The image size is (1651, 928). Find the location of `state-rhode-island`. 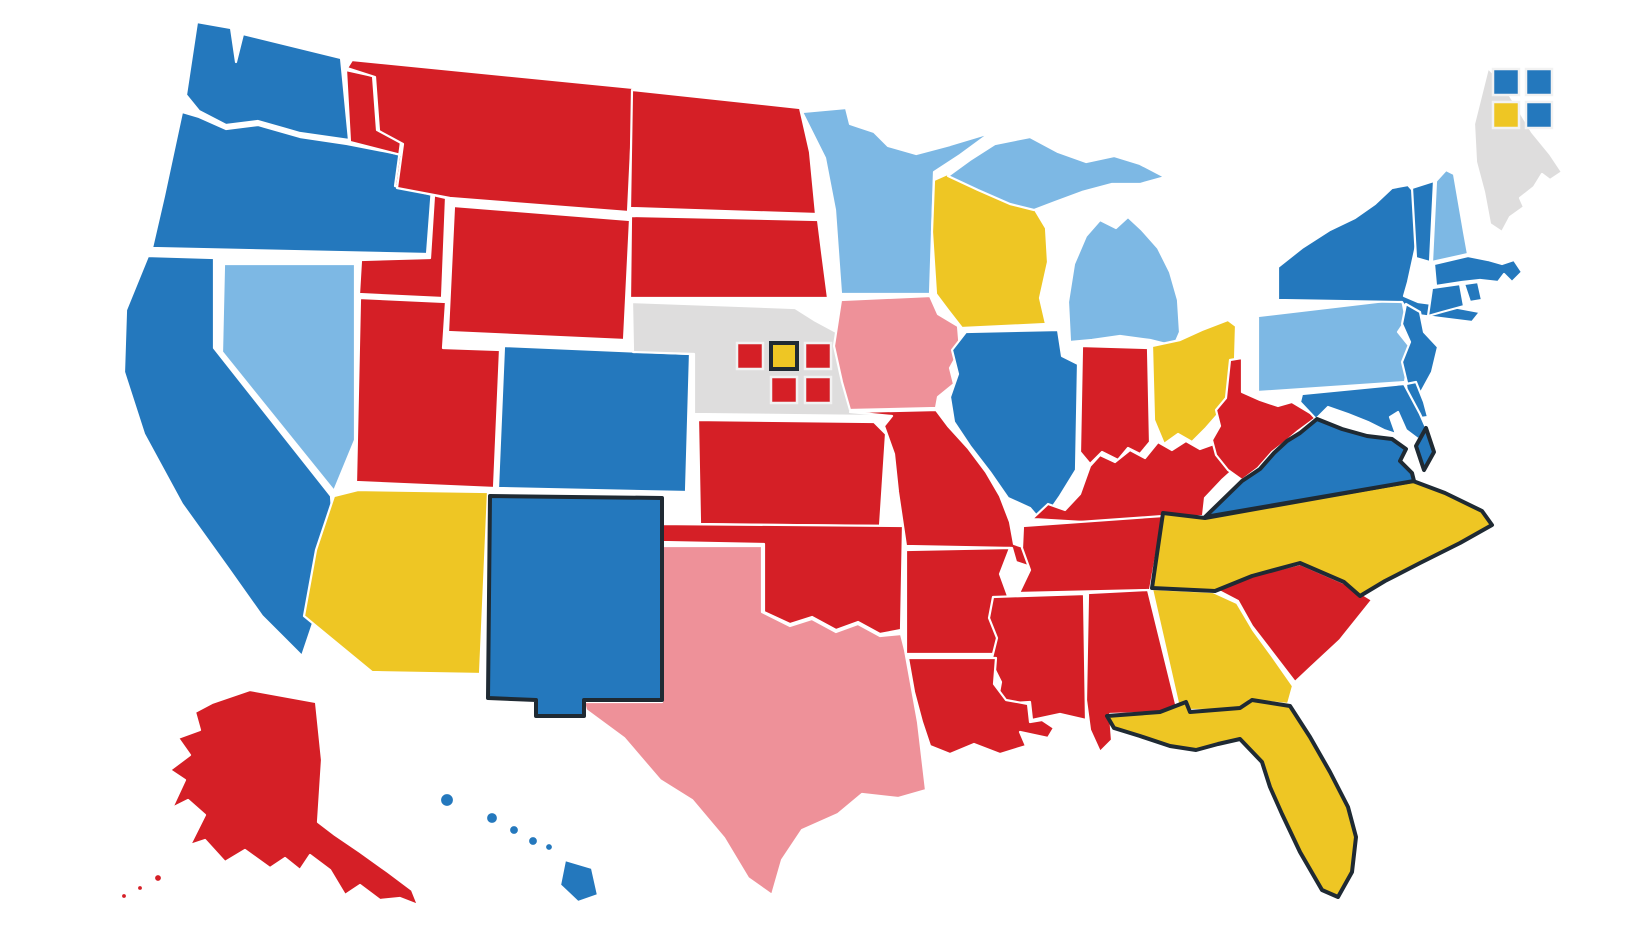

state-rhode-island is located at coordinates (1473, 292).